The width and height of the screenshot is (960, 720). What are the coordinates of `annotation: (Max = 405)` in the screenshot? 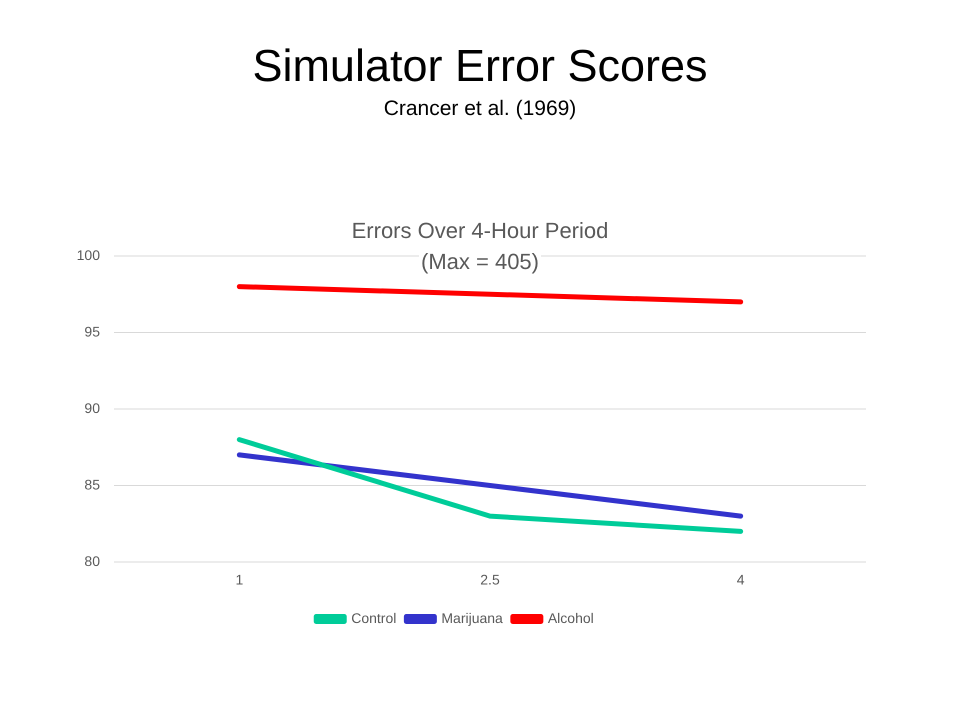 It's located at (480, 261).